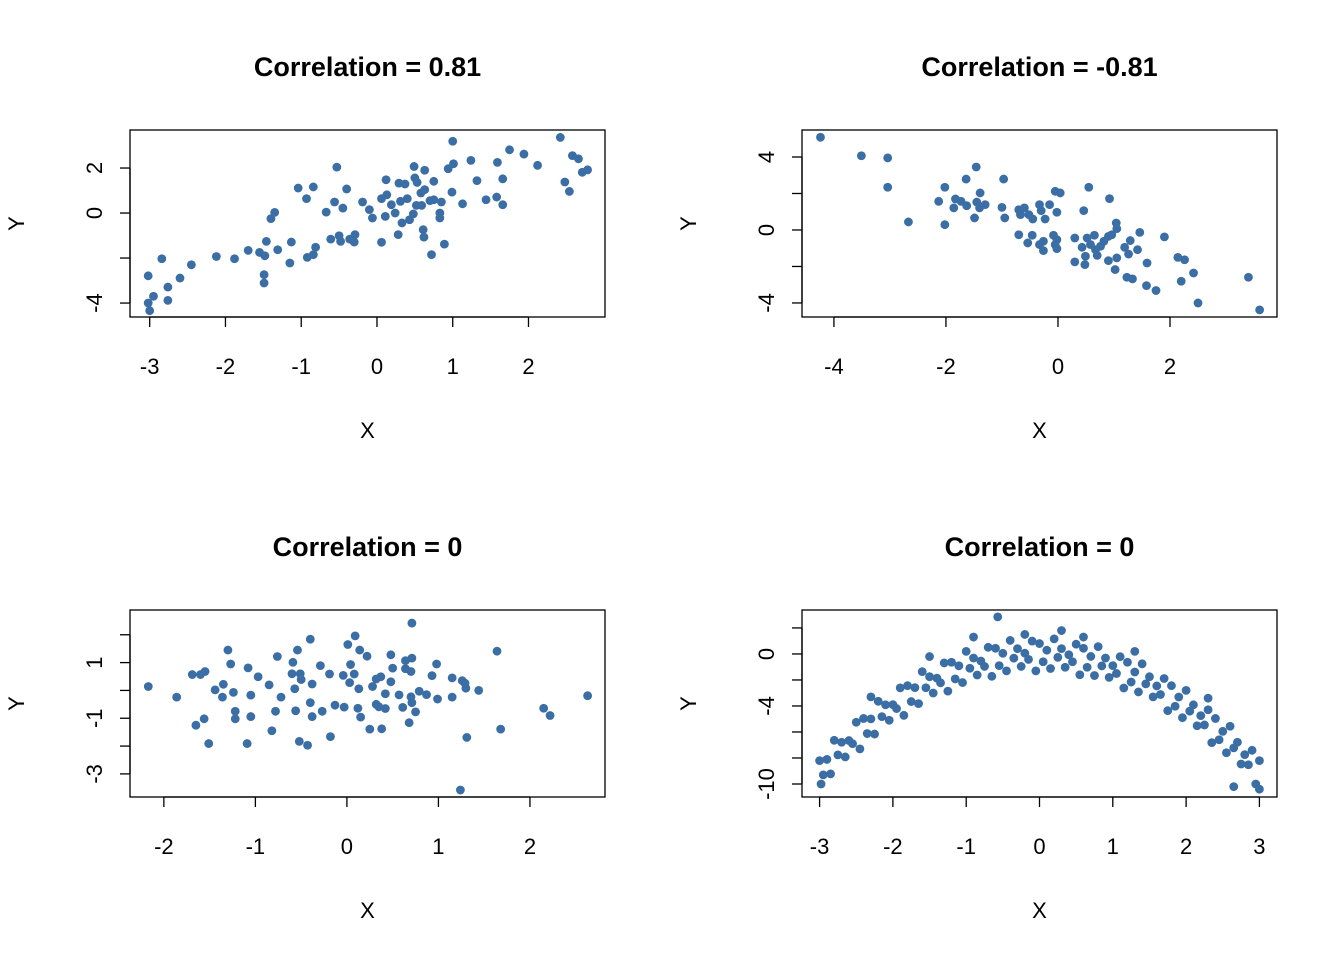 The width and height of the screenshot is (1344, 960). I want to click on x-tick-label: 3, so click(1259, 846).